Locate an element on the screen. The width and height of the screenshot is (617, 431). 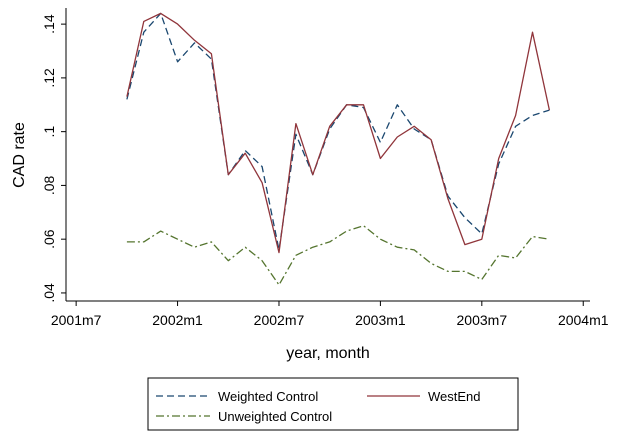
y-tick-label: .04 is located at coordinates (49, 293).